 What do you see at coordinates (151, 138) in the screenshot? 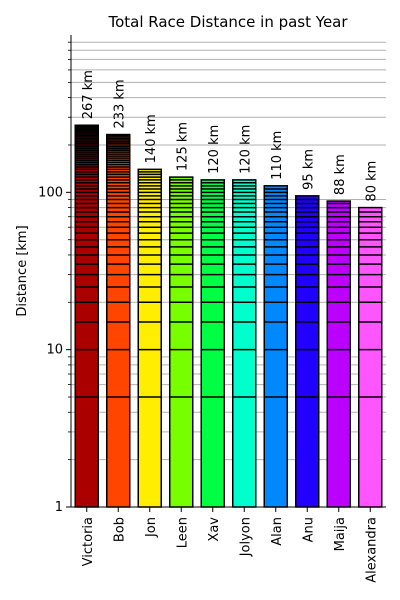
I see `data-label: 140 km` at bounding box center [151, 138].